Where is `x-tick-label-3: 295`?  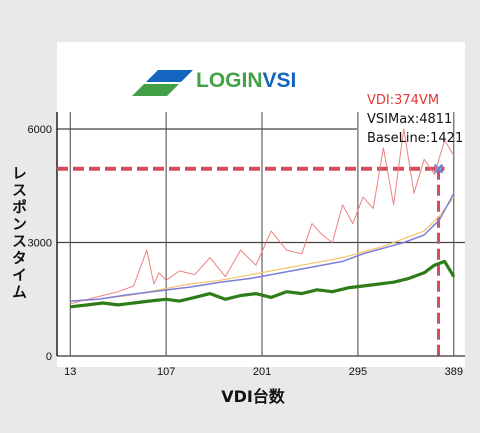 x-tick-label-3: 295 is located at coordinates (358, 372).